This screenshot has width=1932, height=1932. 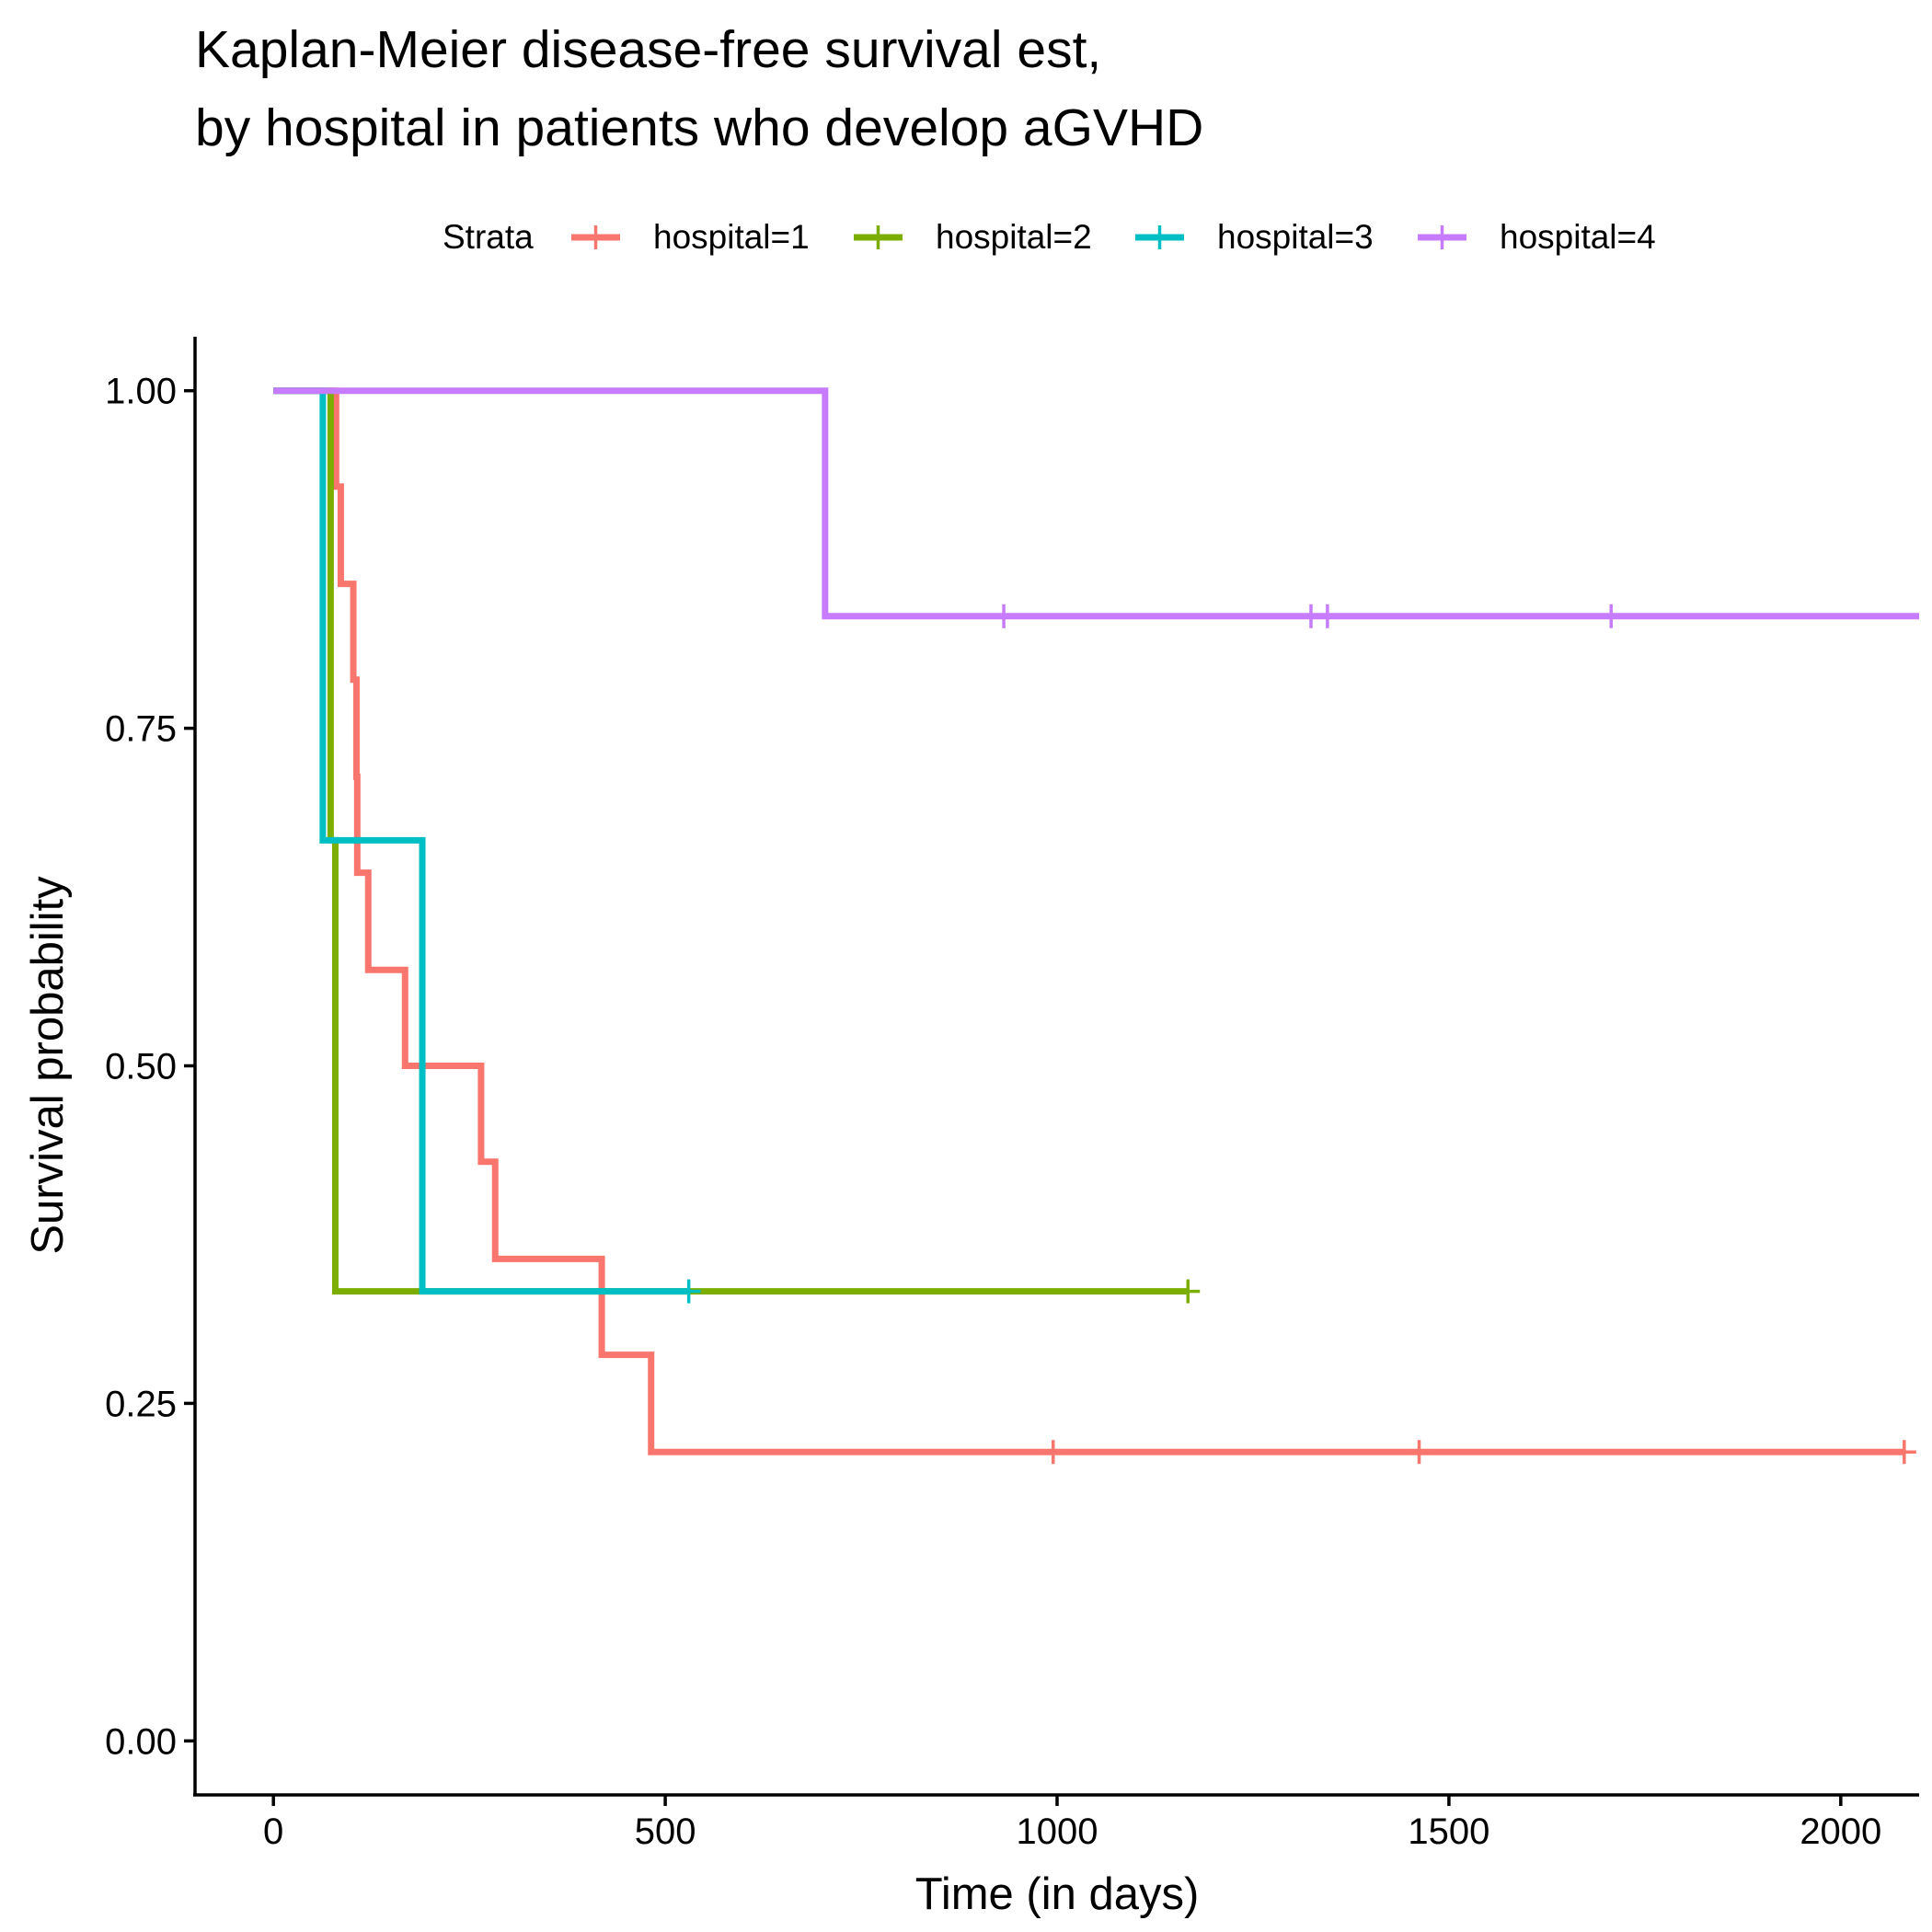 I want to click on legend-item-hospital-4: hospital=4, so click(x=1537, y=237).